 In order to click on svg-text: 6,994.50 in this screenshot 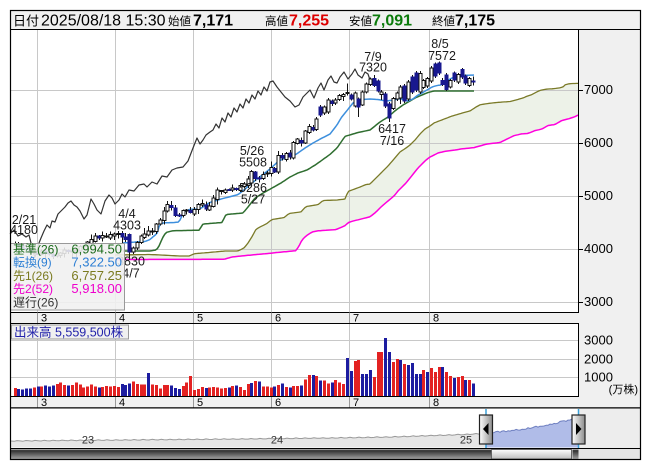, I will do `click(96, 249)`.